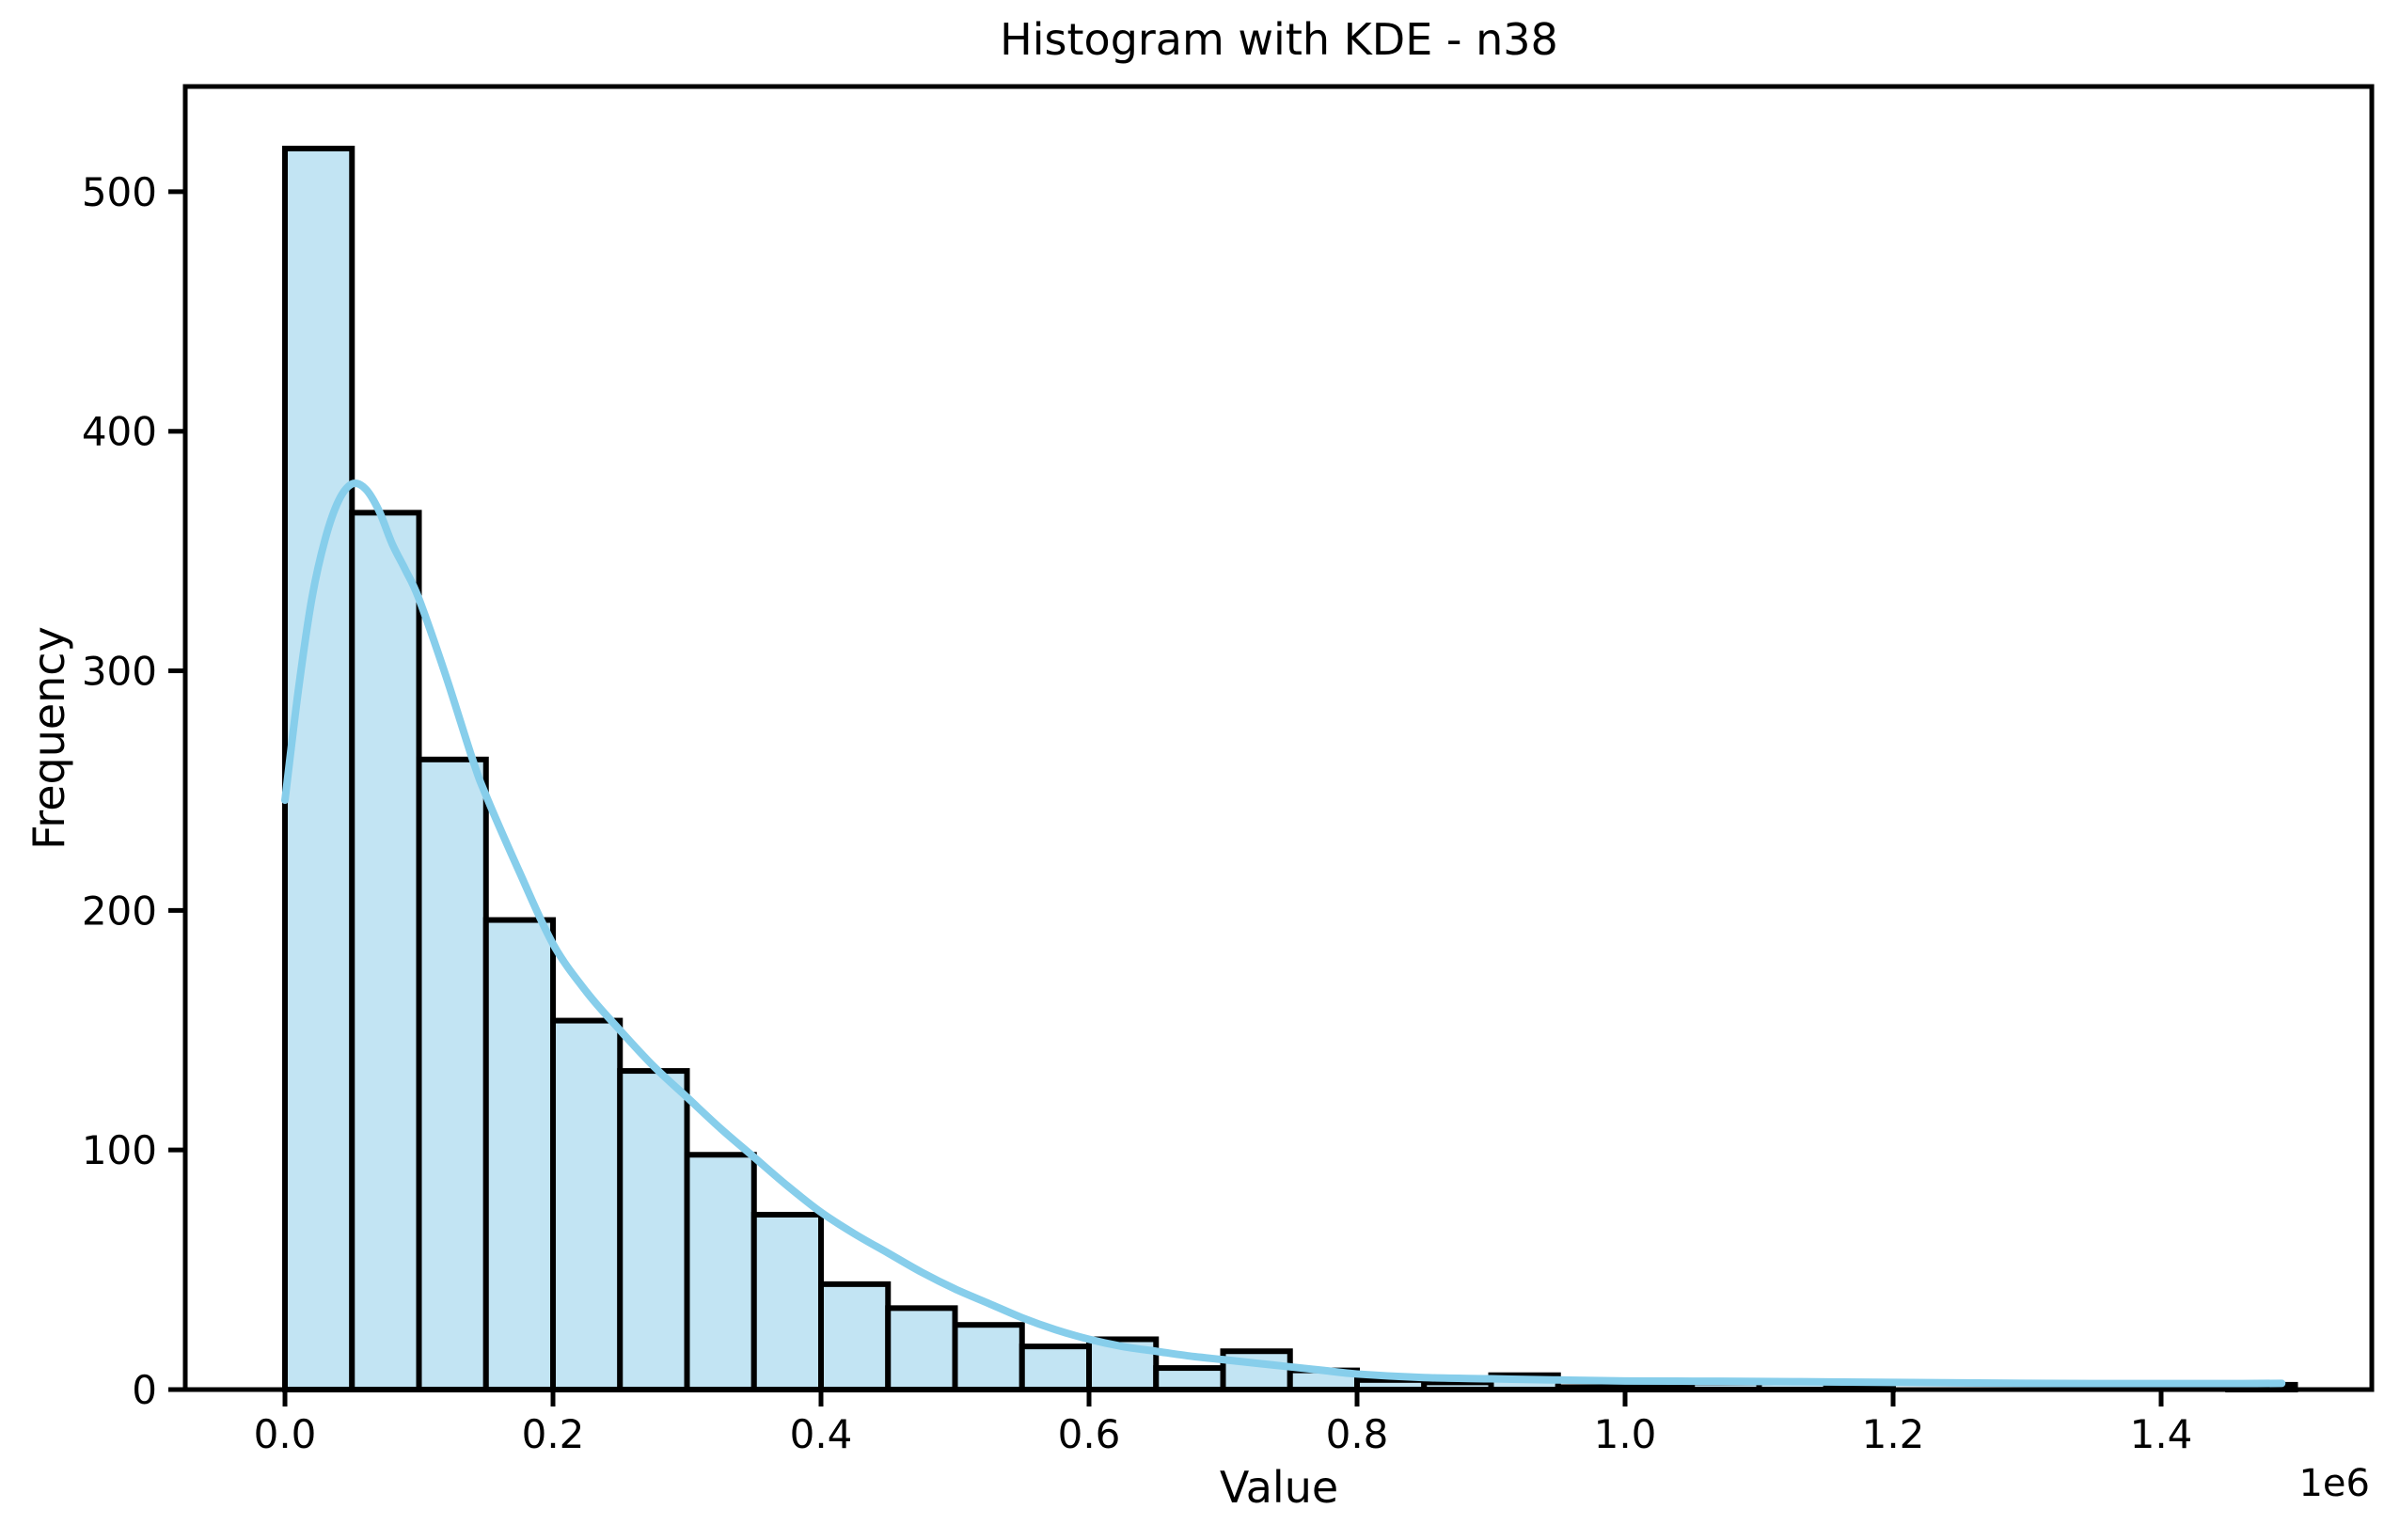 Image resolution: width=2400 pixels, height=1540 pixels. Describe the element at coordinates (119, 1150) in the screenshot. I see `y-tick-label: 100` at that location.